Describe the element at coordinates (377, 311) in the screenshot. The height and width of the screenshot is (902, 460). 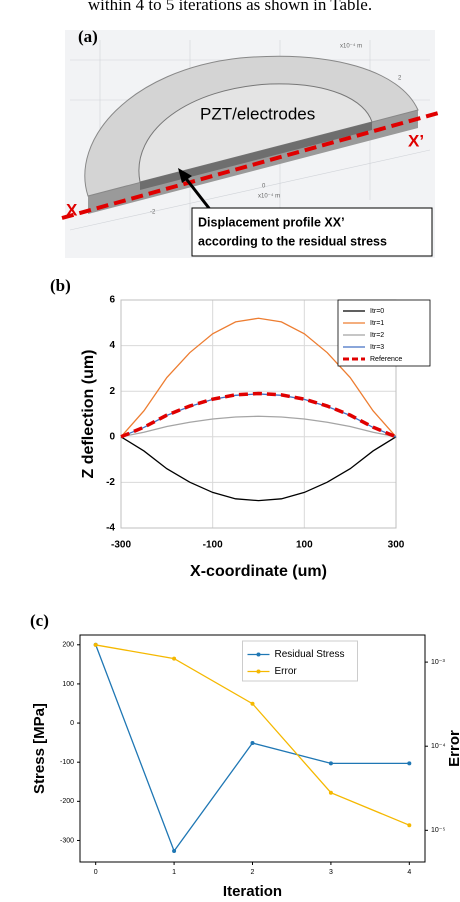
I see `legend-label: Itr=0` at that location.